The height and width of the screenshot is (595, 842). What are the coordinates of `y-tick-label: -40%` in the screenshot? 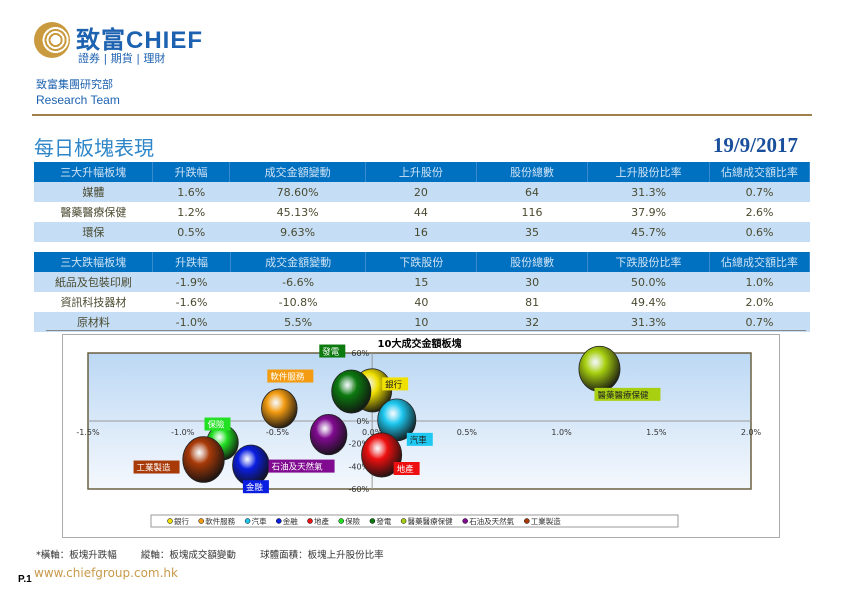 It's located at (358, 466).